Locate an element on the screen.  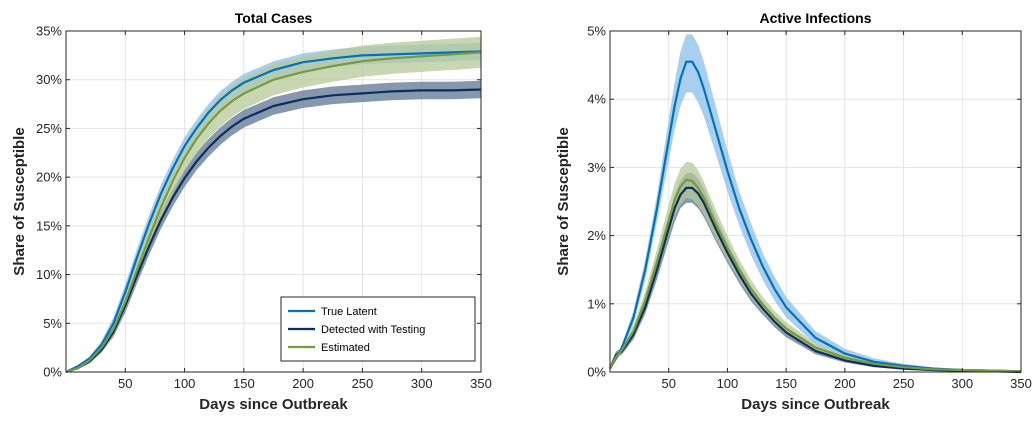
y-tick-label: 35% is located at coordinates (49, 31).